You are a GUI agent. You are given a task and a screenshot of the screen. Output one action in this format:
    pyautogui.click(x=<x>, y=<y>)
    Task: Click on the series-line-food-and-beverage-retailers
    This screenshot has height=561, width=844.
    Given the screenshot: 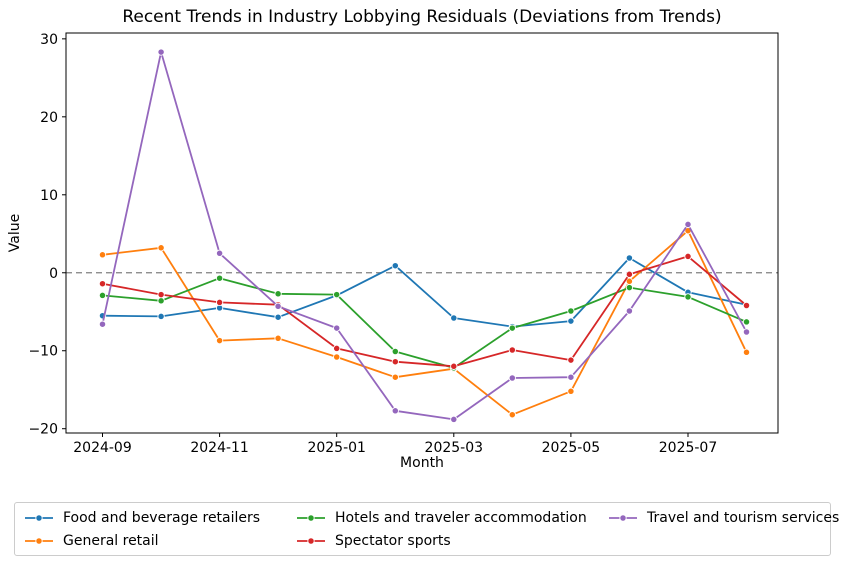 What is the action you would take?
    pyautogui.click(x=424, y=292)
    